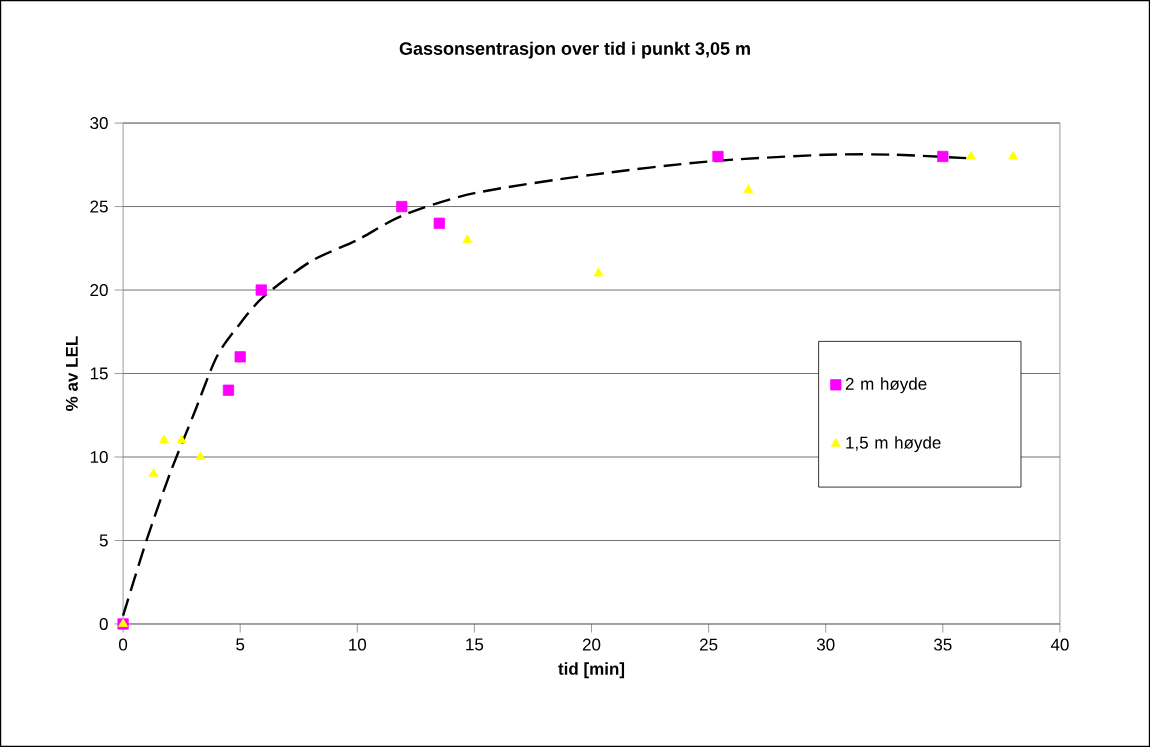 The width and height of the screenshot is (1150, 747). Describe the element at coordinates (574, 50) in the screenshot. I see `chart-title: Gassonsentrasjon over tid i punkt 3,05 m` at that location.